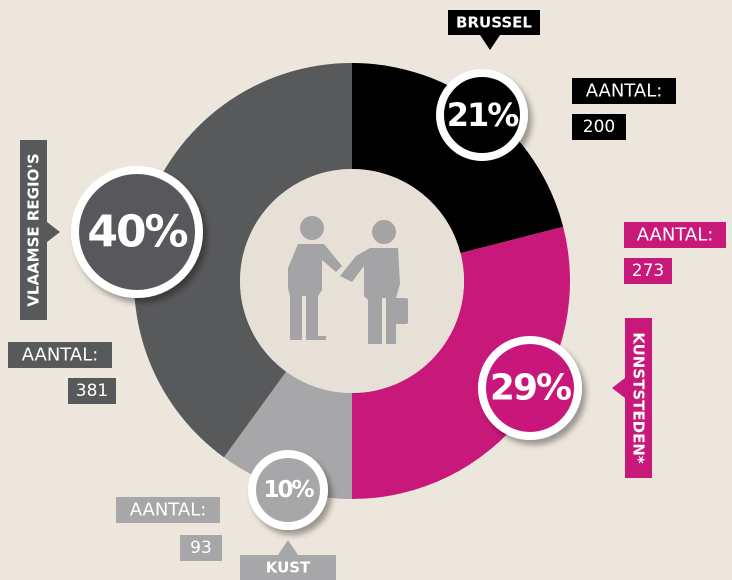 This screenshot has height=580, width=732. I want to click on count-value: 200, so click(599, 127).